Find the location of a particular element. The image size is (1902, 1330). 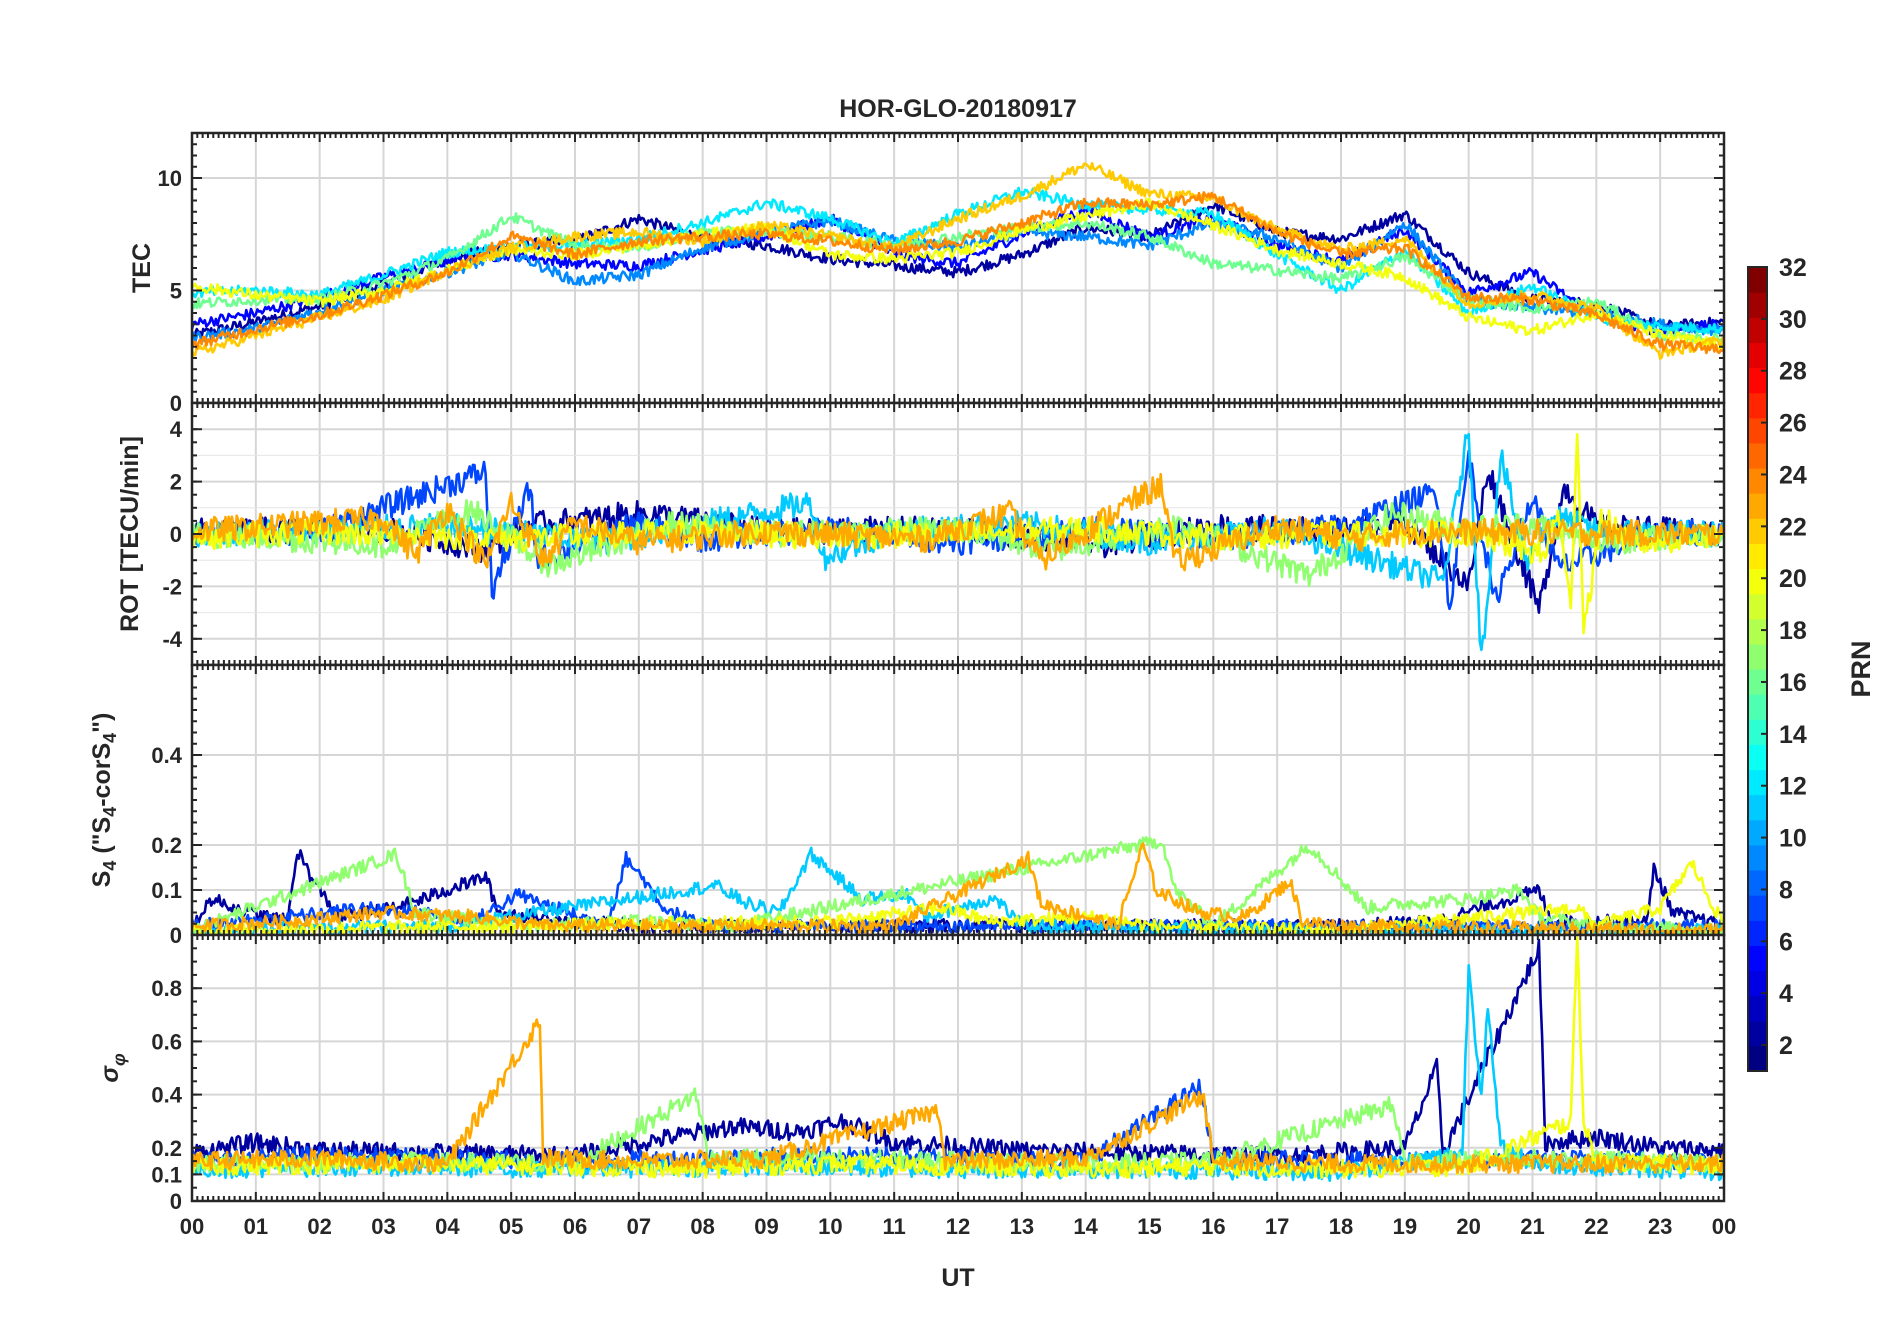

y-tick-label: 10 is located at coordinates (170, 178).